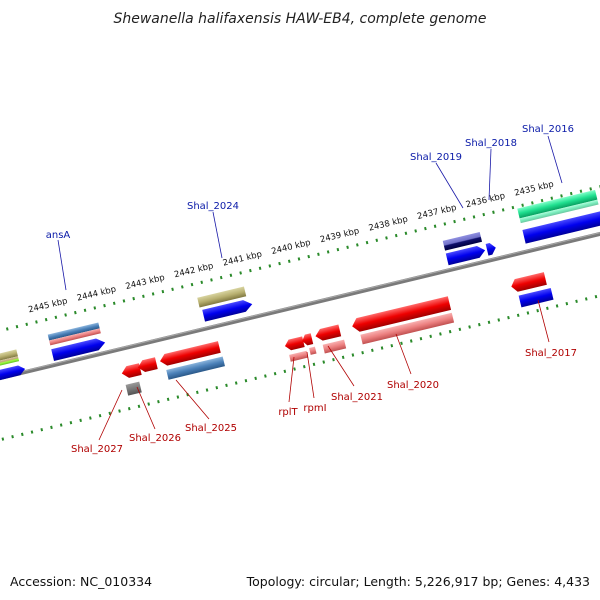 The height and width of the screenshot is (600, 600). Describe the element at coordinates (96, 294) in the screenshot. I see `kbp-label: 2444 kbp` at that location.